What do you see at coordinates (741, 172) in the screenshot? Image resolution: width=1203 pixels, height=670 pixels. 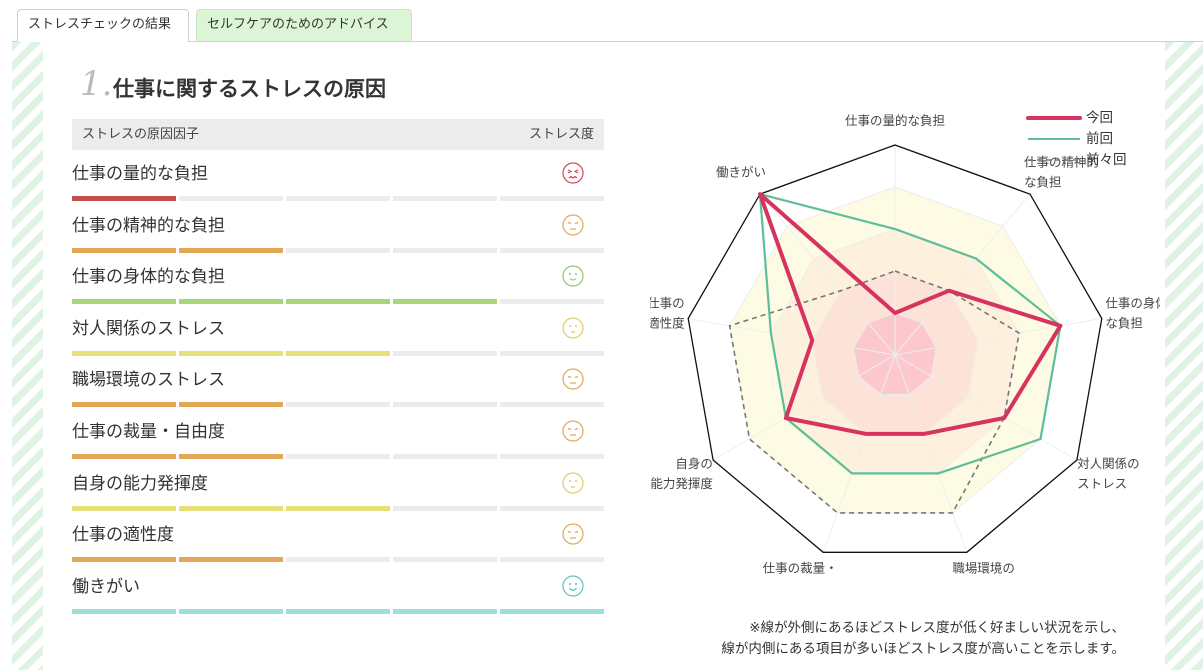 I see `axis-label: 働きがい` at bounding box center [741, 172].